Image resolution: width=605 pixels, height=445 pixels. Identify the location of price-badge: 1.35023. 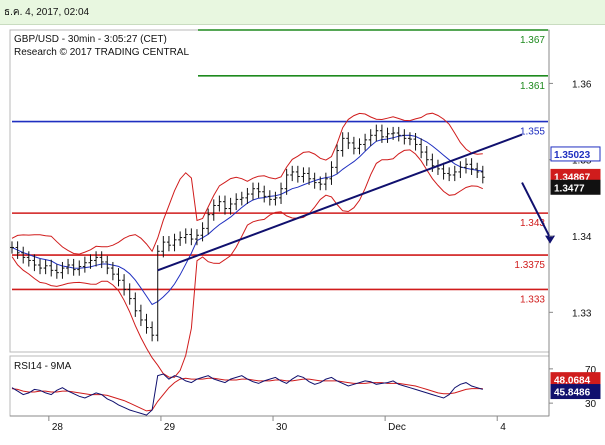
(575, 154).